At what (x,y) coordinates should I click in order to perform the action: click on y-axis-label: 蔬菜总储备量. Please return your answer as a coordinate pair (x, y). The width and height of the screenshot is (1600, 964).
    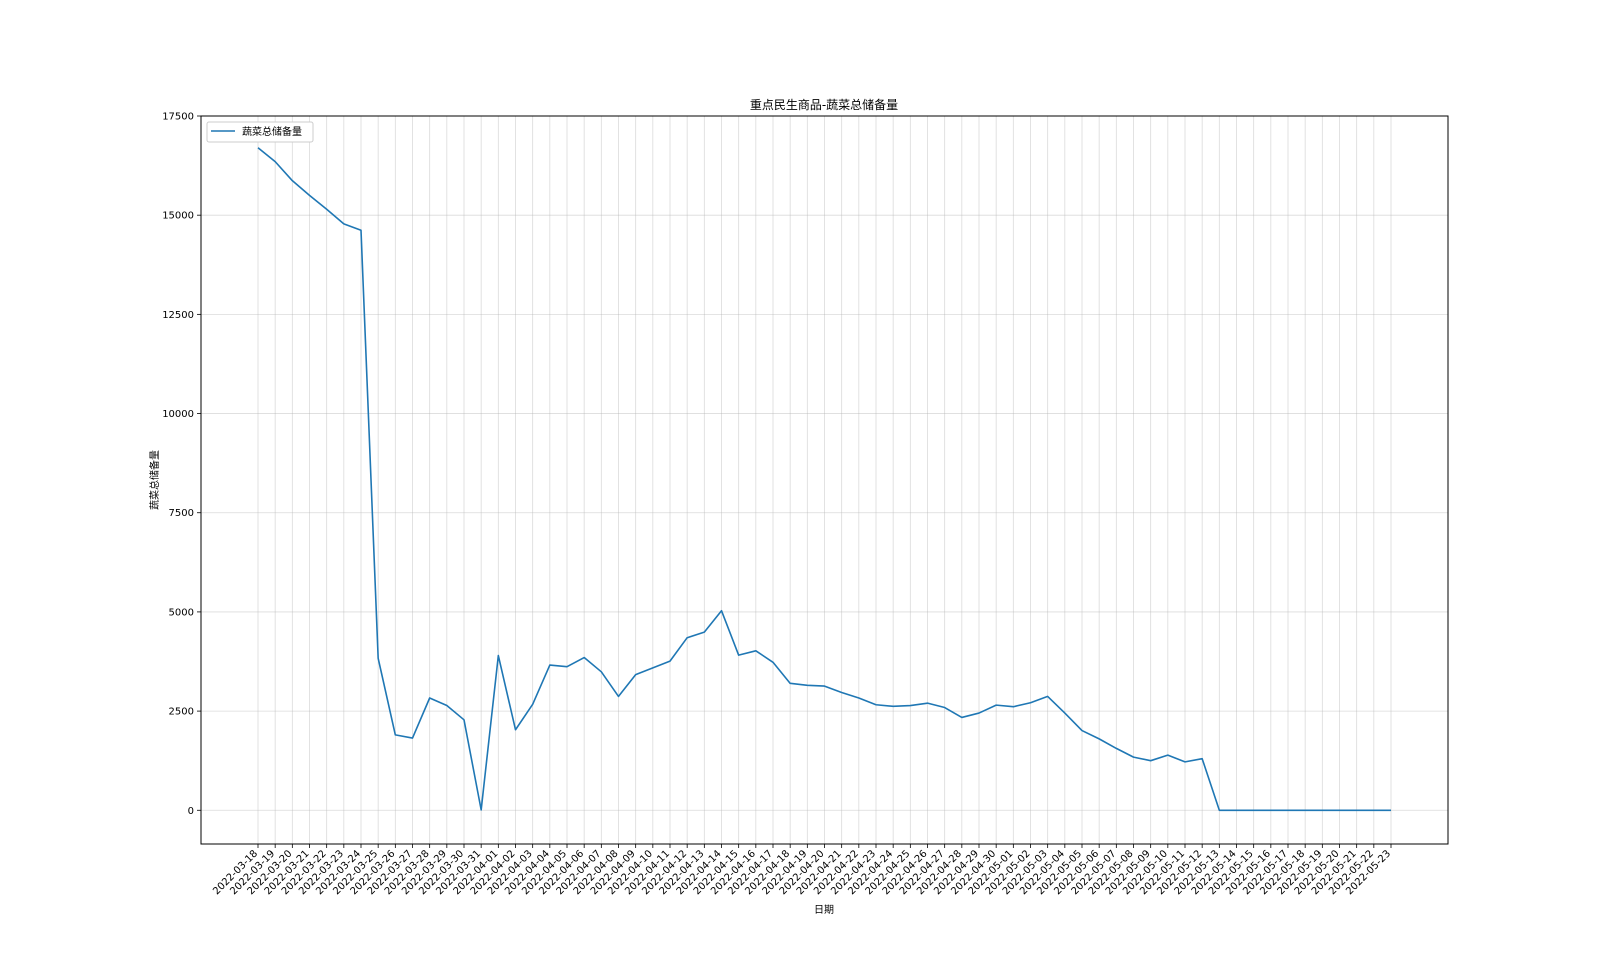
    Looking at the image, I should click on (154, 480).